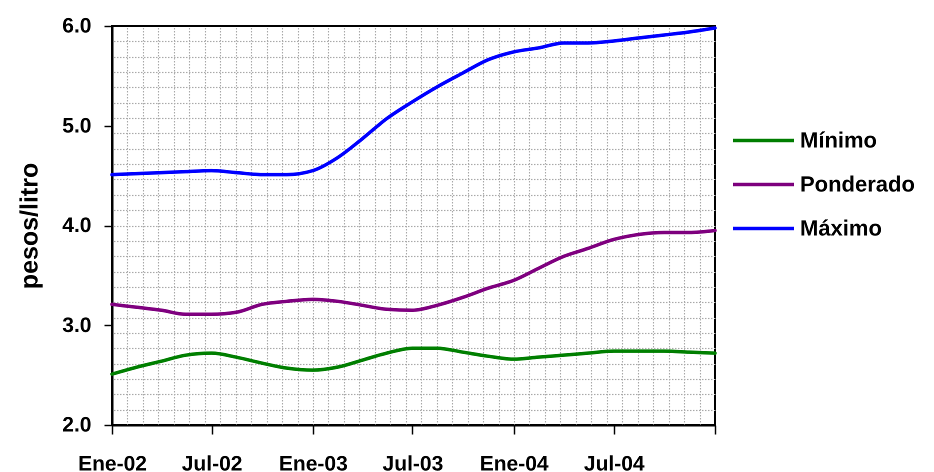 This screenshot has width=934, height=472. Describe the element at coordinates (77, 26) in the screenshot. I see `y-tick-label: 6.0` at that location.